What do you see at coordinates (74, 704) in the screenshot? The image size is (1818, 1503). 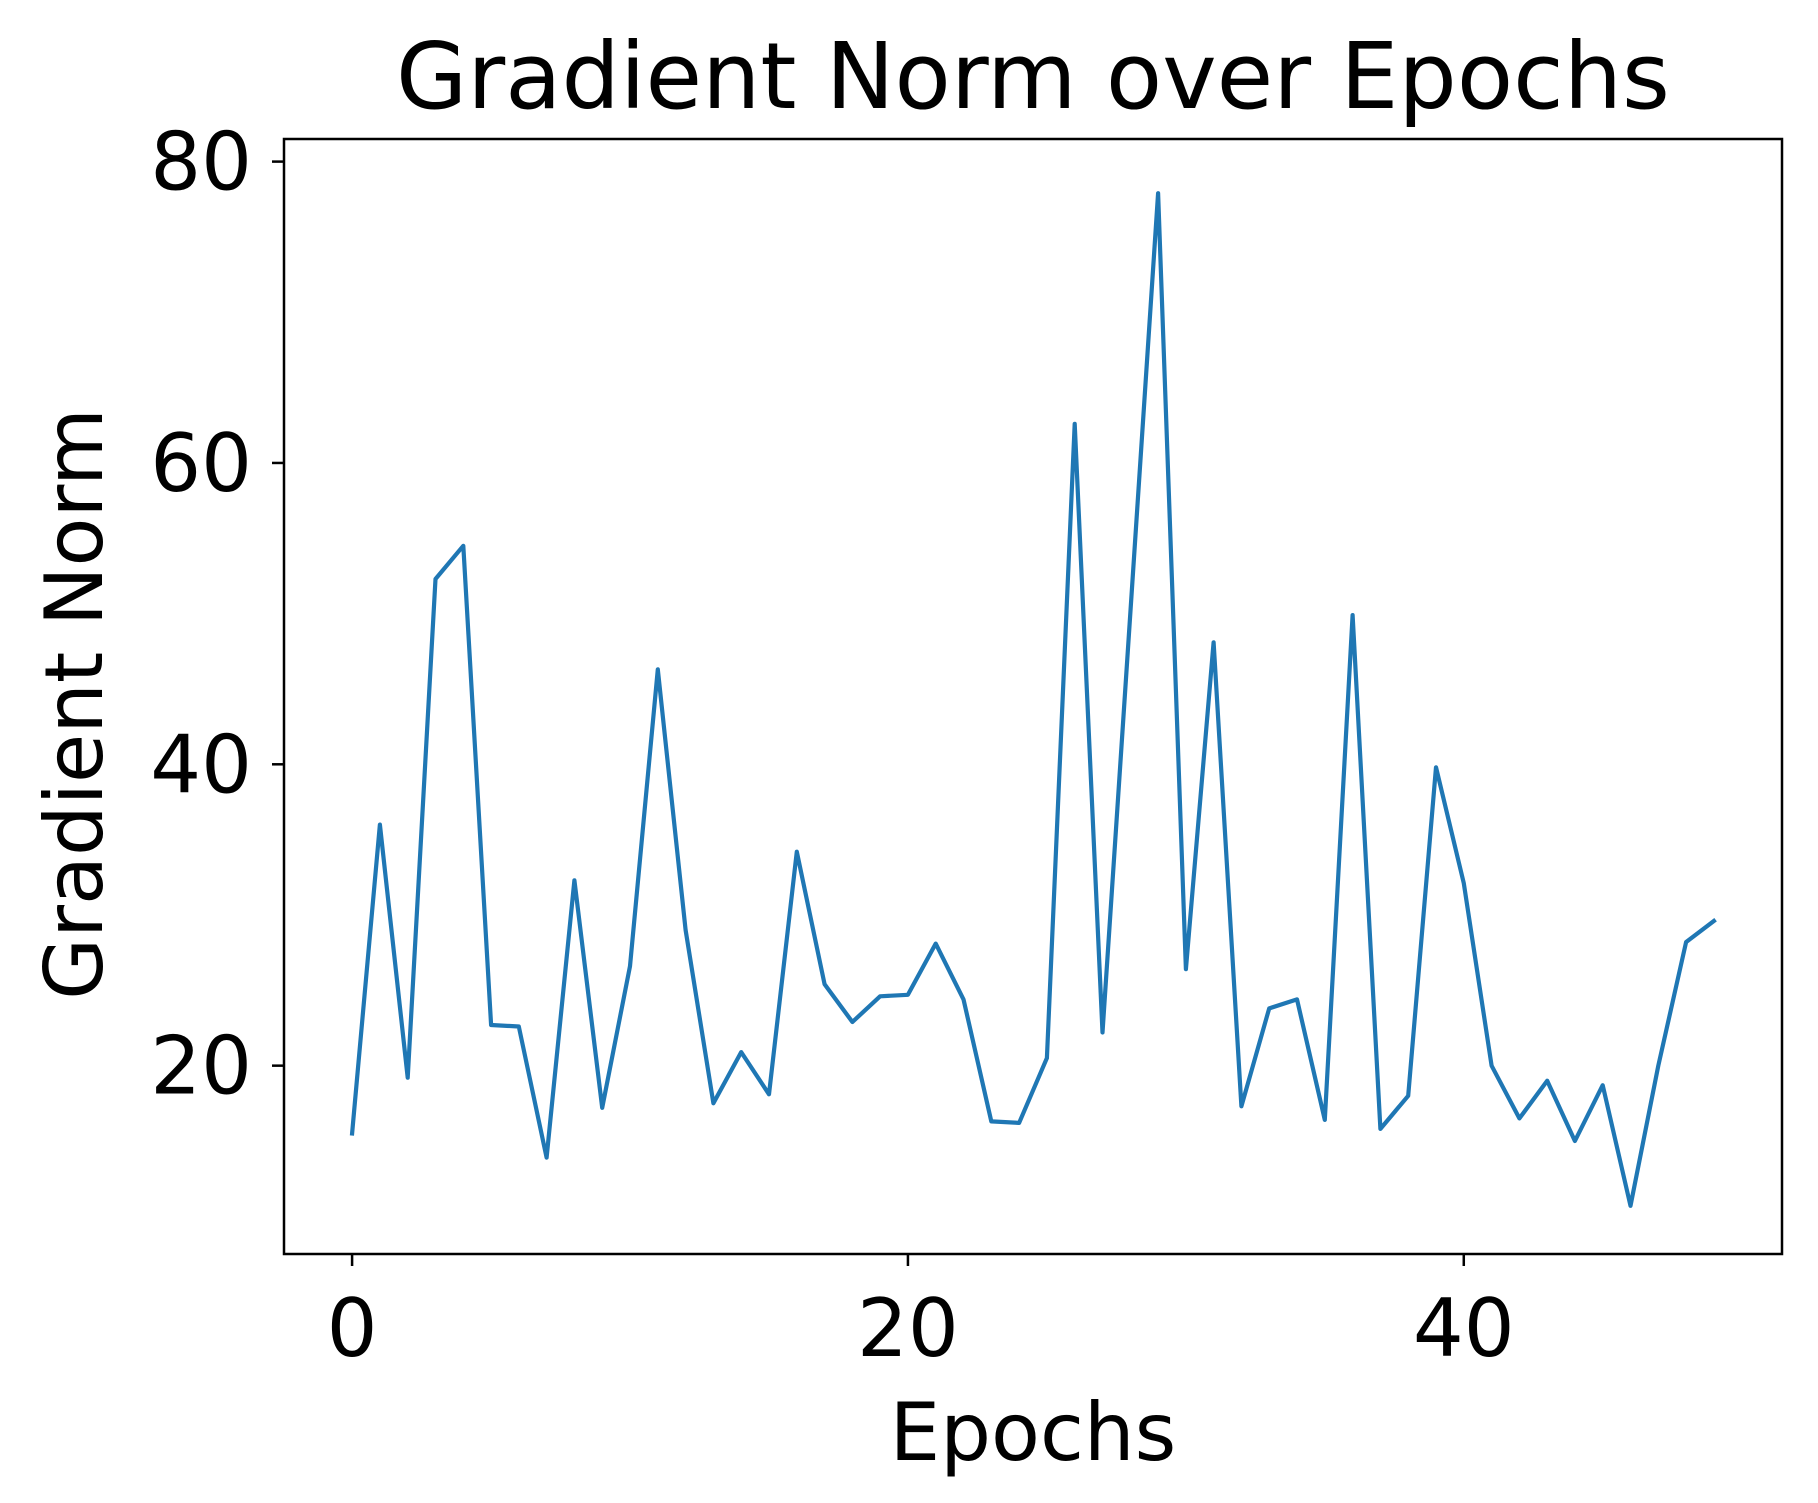 I see `y-axis-label: Gradient Norm` at bounding box center [74, 704].